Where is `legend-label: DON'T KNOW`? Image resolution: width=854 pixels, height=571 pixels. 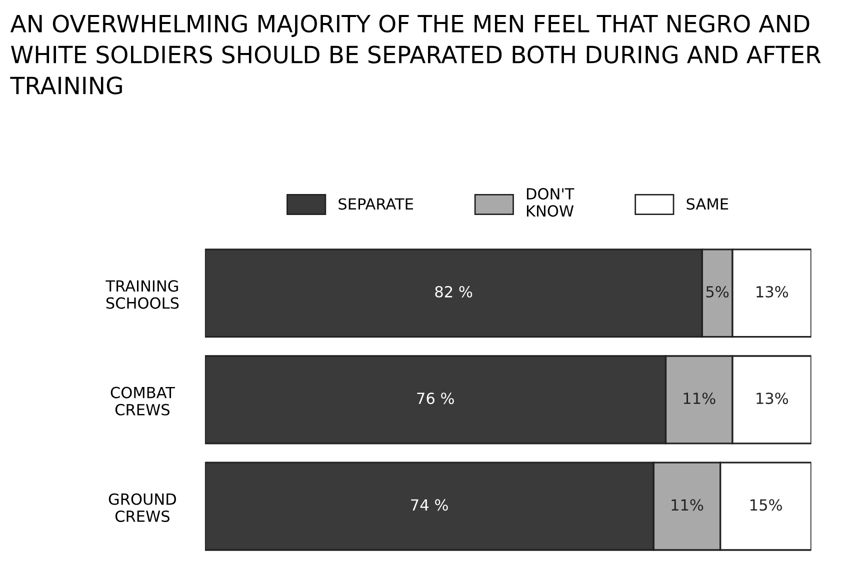
legend-label: DON'T KNOW is located at coordinates (550, 202).